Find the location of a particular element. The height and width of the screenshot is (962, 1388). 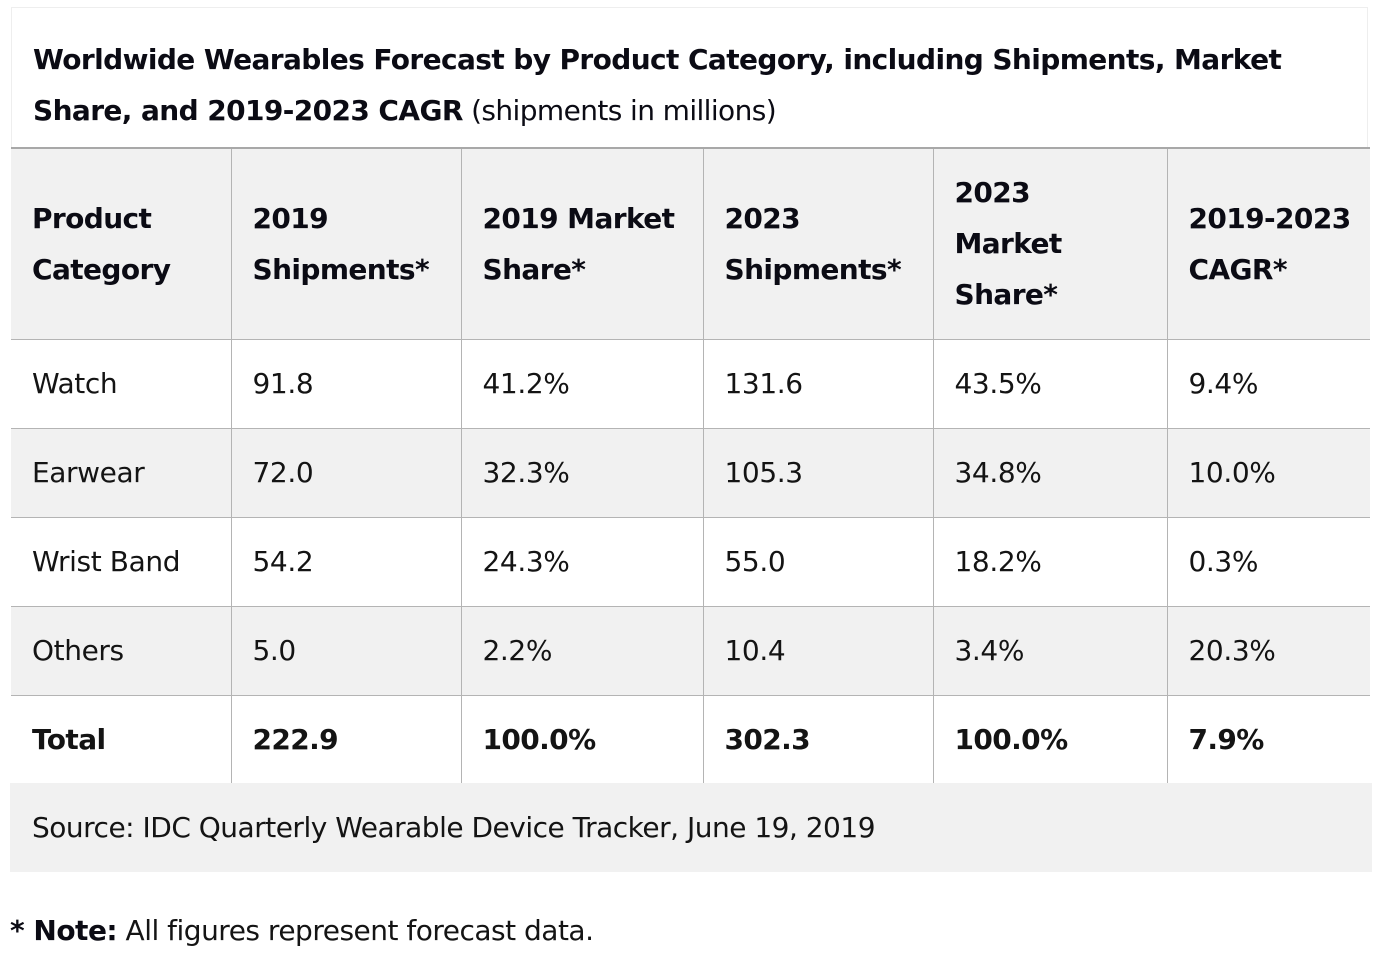

cell-2019-shipments: 72.0 is located at coordinates (346, 472).